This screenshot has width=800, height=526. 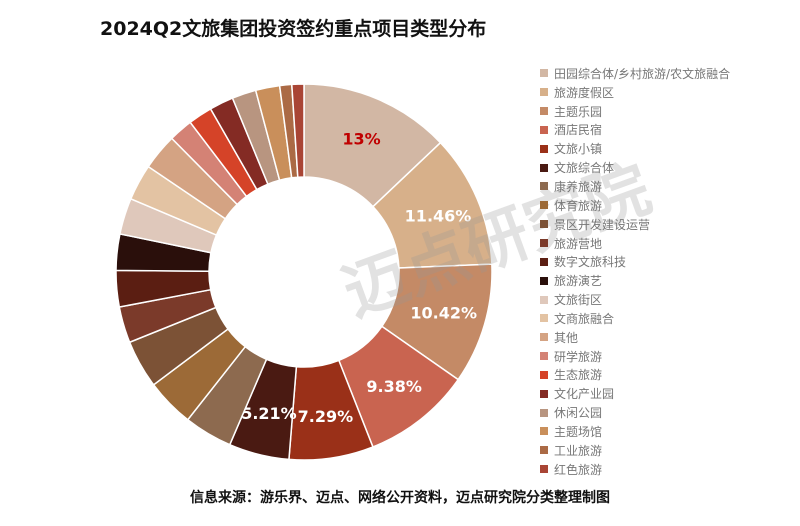 What do you see at coordinates (578, 111) in the screenshot?
I see `legend-label: 主题乐园` at bounding box center [578, 111].